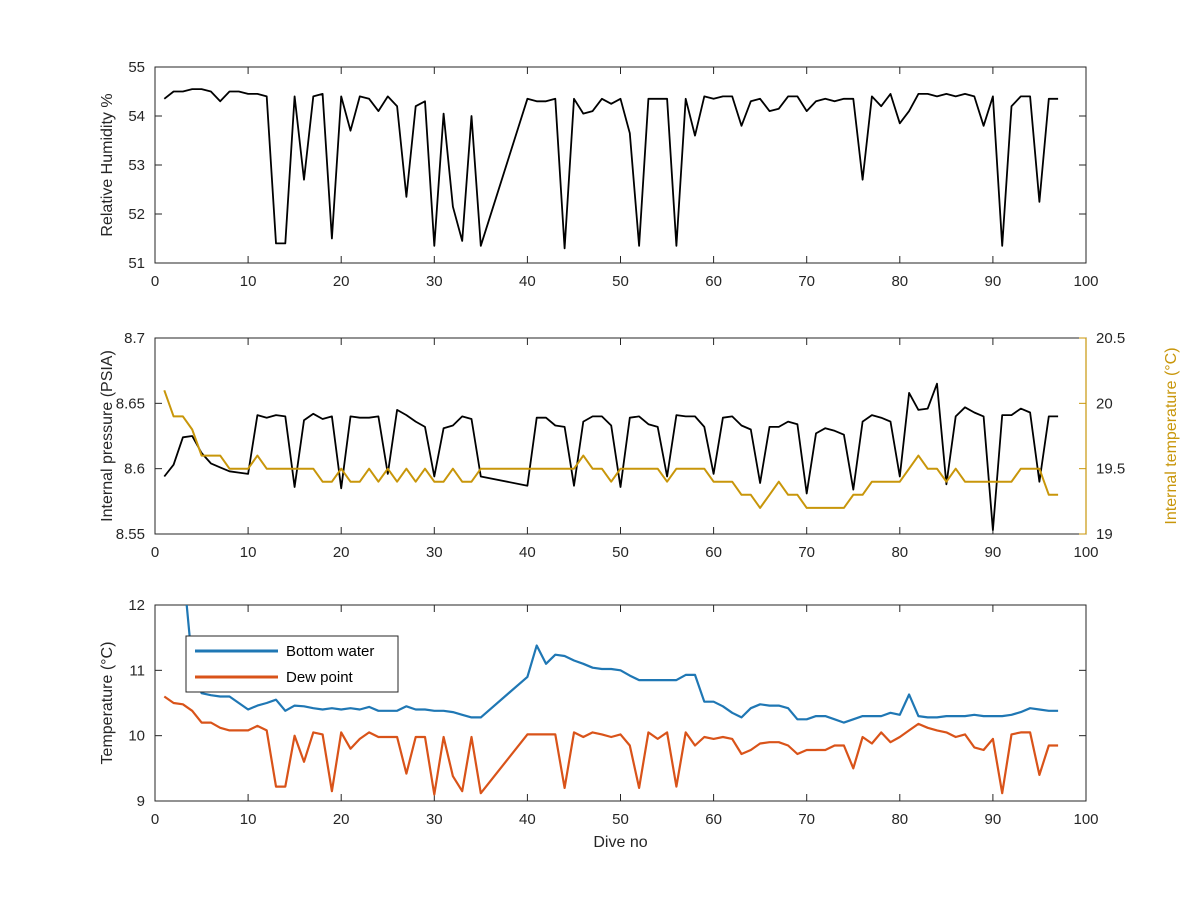 This screenshot has width=1200, height=900. What do you see at coordinates (136, 736) in the screenshot?
I see `y-tick-label: 10` at bounding box center [136, 736].